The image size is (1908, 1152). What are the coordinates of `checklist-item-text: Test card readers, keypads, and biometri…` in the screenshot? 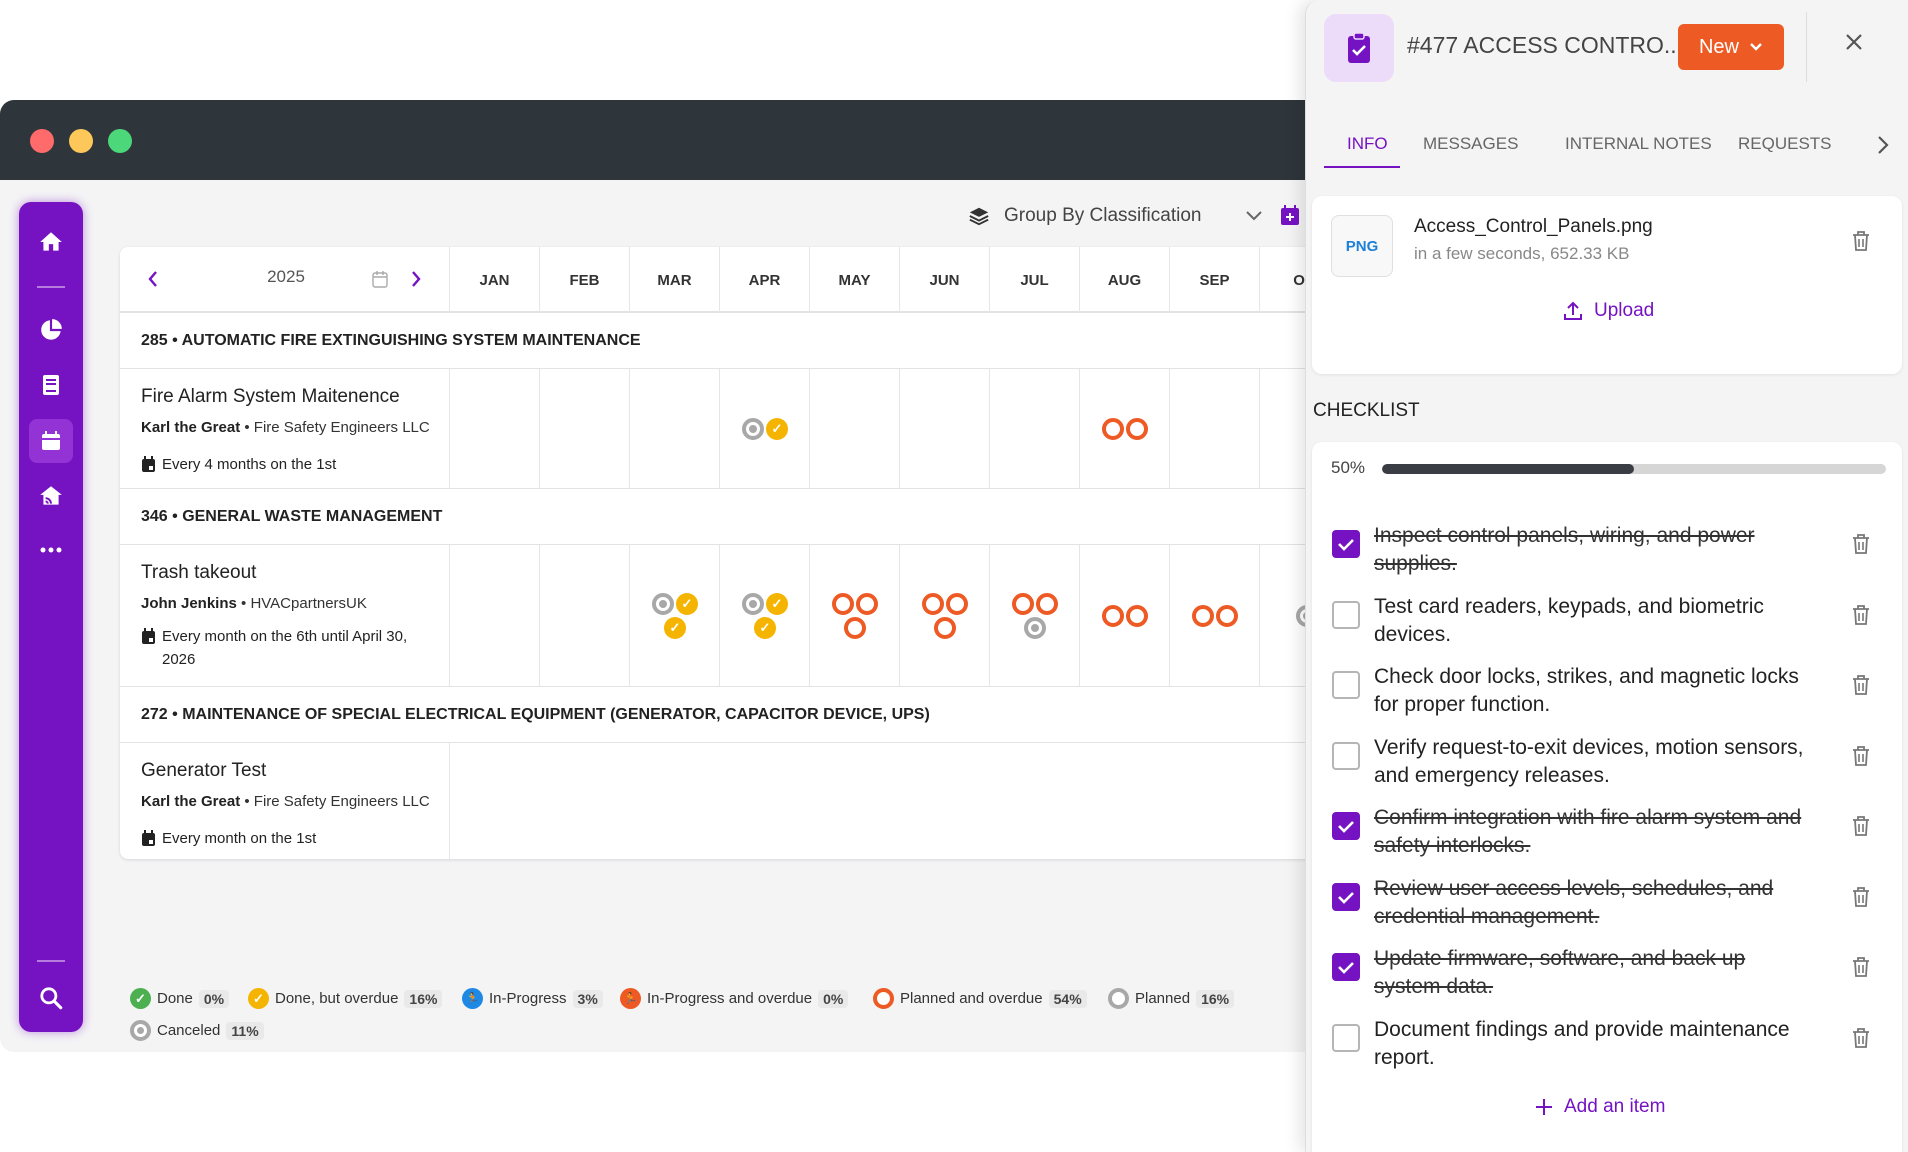 It's located at (1569, 620).